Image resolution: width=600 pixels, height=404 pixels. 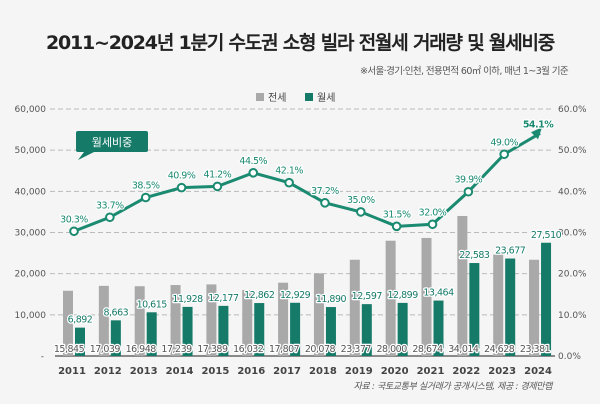 I want to click on wolse-value-label: 12,177, so click(x=223, y=298).